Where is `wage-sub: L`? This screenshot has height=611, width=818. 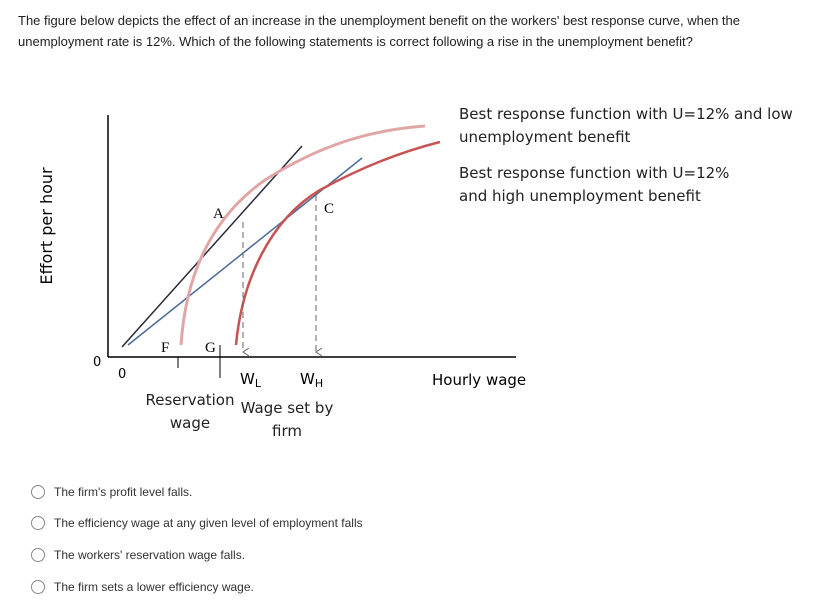 wage-sub: L is located at coordinates (258, 383).